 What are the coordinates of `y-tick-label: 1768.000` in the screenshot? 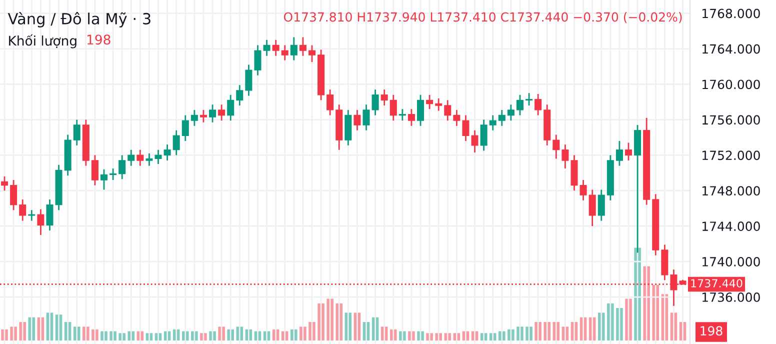 It's located at (731, 13).